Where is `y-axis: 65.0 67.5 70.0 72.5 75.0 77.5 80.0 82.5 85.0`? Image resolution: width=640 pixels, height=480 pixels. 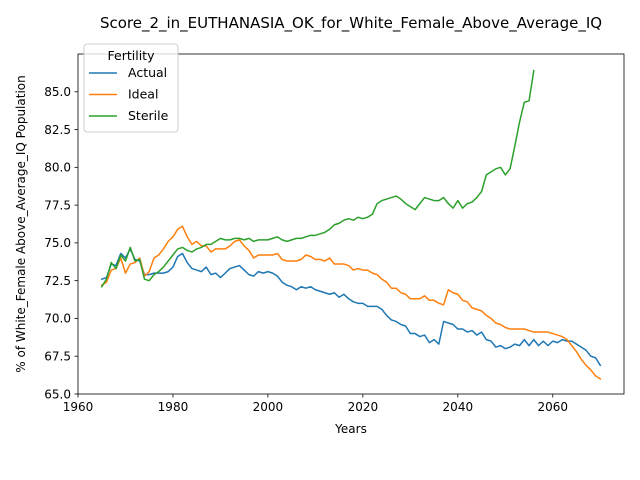
y-axis: 65.0 67.5 70.0 72.5 75.0 77.5 80.0 82.5 85.0 is located at coordinates (61, 243).